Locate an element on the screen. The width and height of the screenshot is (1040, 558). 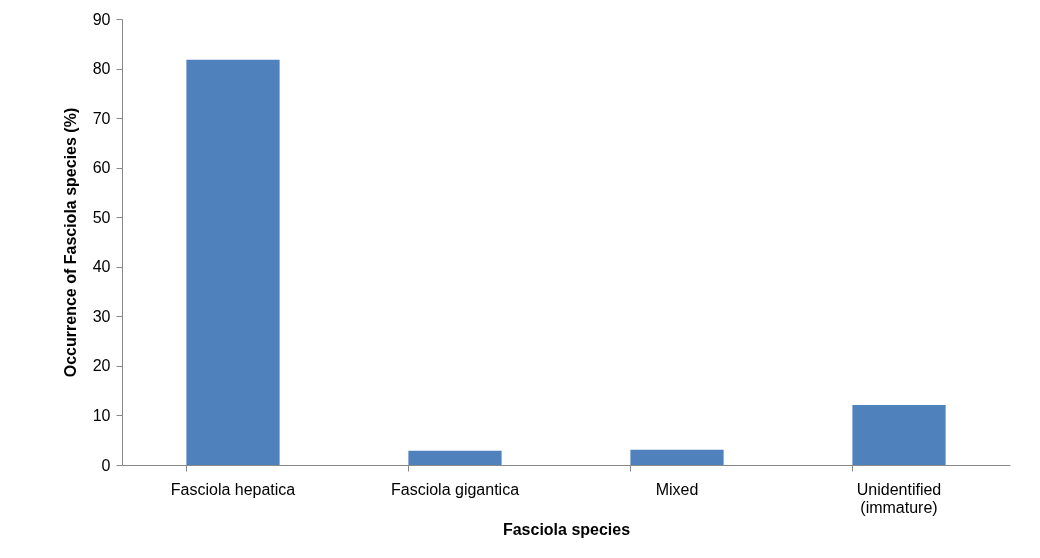
x-tick-label: Fasciola gigantica is located at coordinates (455, 489).